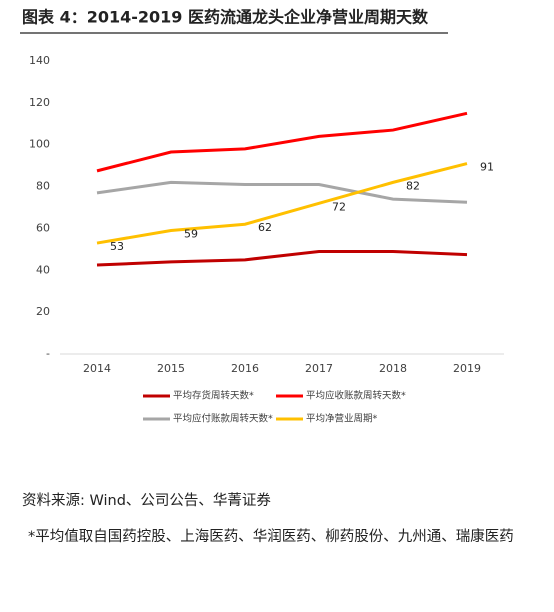  What do you see at coordinates (117, 246) in the screenshot?
I see `data-label: 53` at bounding box center [117, 246].